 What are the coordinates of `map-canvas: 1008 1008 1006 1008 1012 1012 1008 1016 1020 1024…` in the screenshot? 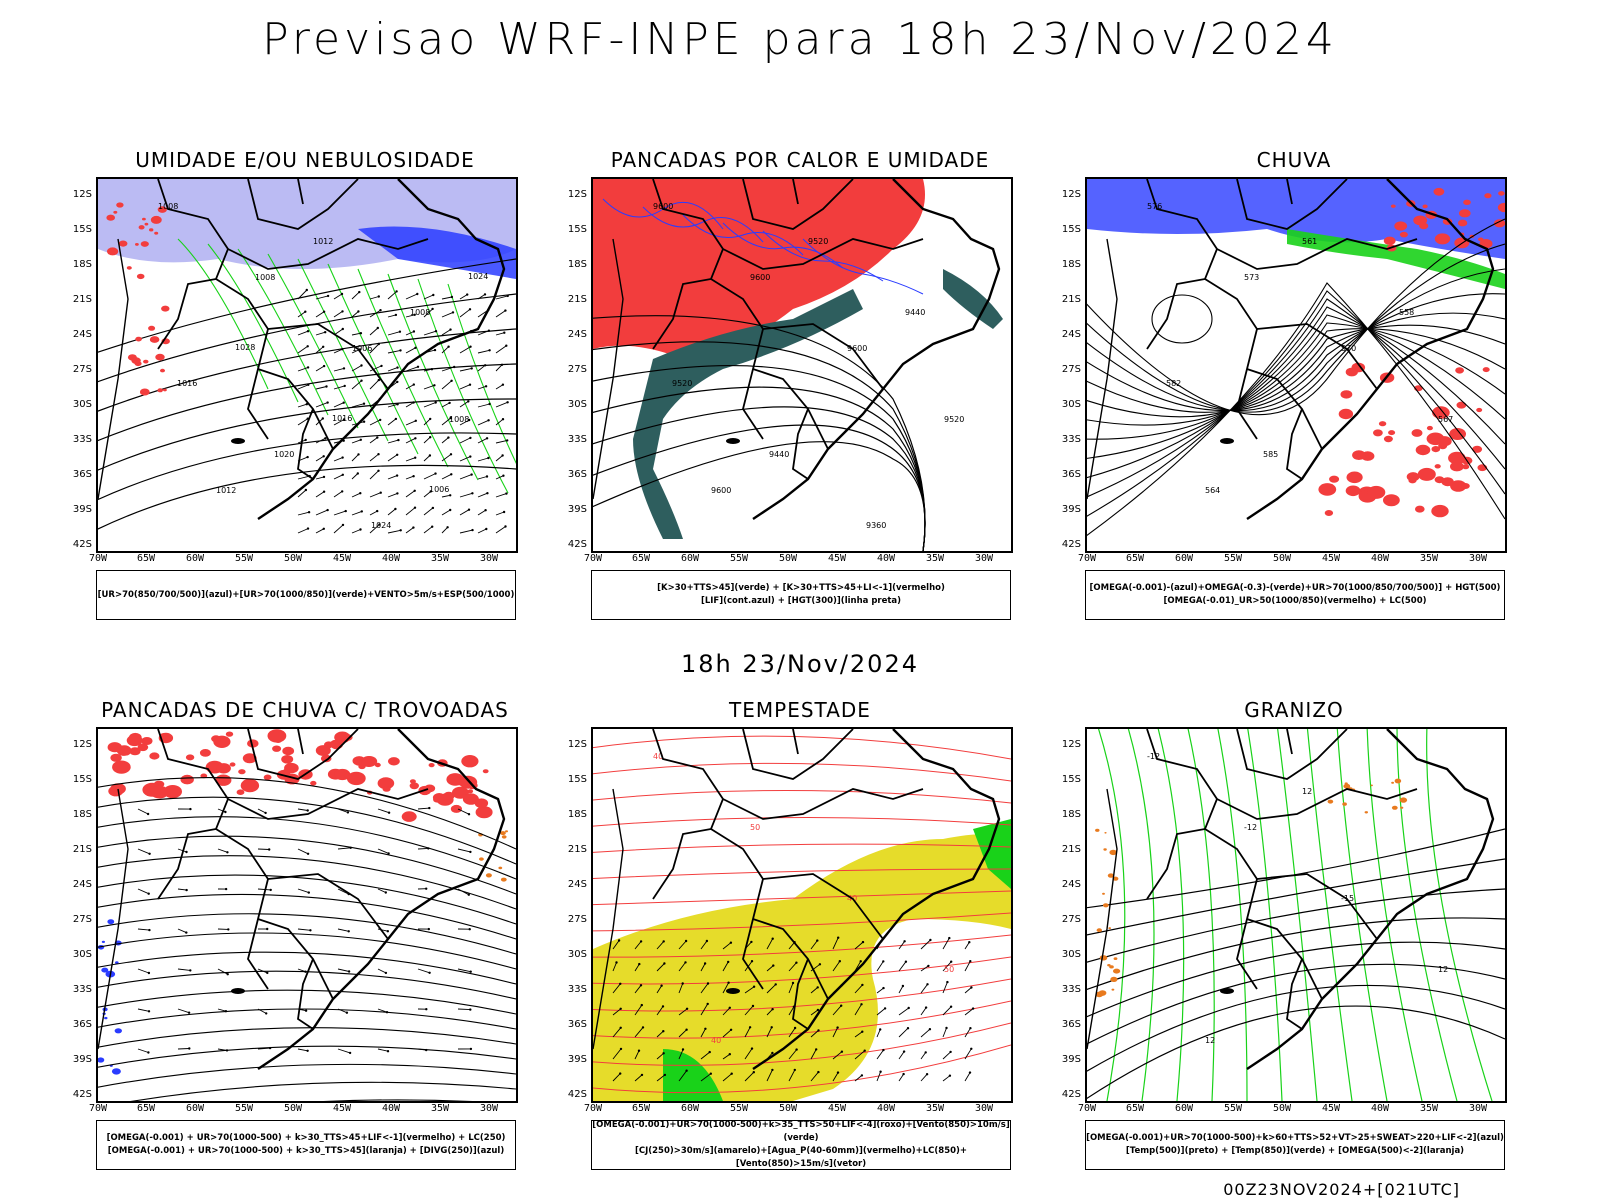 It's located at (307, 365).